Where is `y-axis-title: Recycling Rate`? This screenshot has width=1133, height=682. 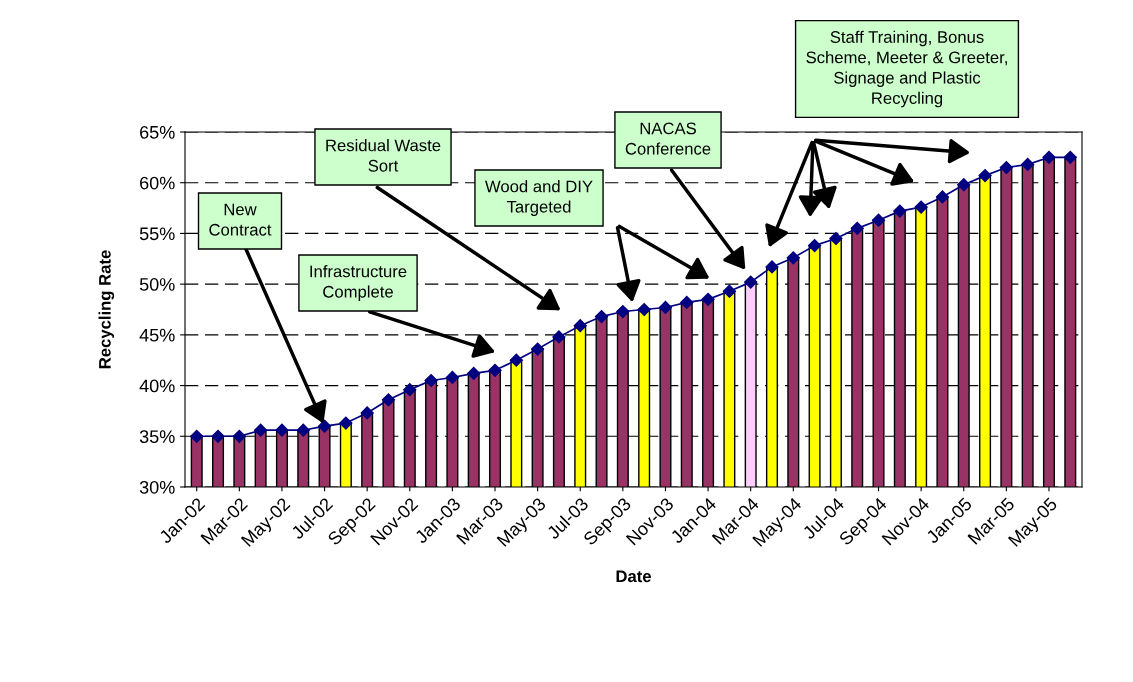
y-axis-title: Recycling Rate is located at coordinates (106, 309).